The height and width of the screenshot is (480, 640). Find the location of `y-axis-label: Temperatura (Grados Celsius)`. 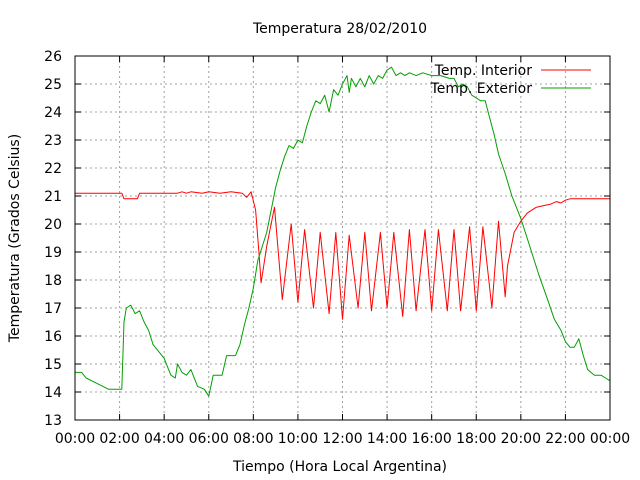

y-axis-label: Temperatura (Grados Celsius) is located at coordinates (15, 238).